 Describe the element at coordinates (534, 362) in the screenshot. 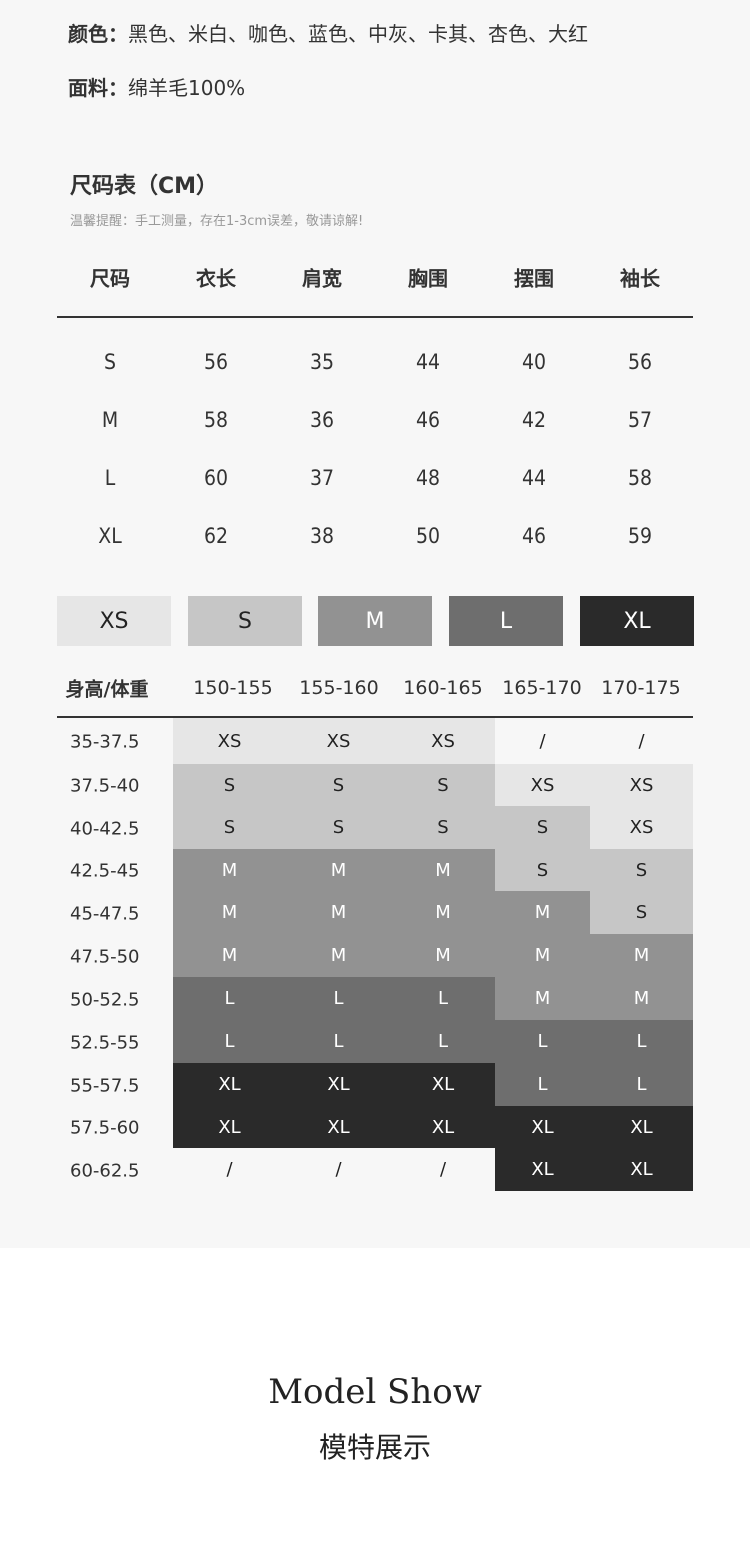

I see `table-cell: 40` at that location.